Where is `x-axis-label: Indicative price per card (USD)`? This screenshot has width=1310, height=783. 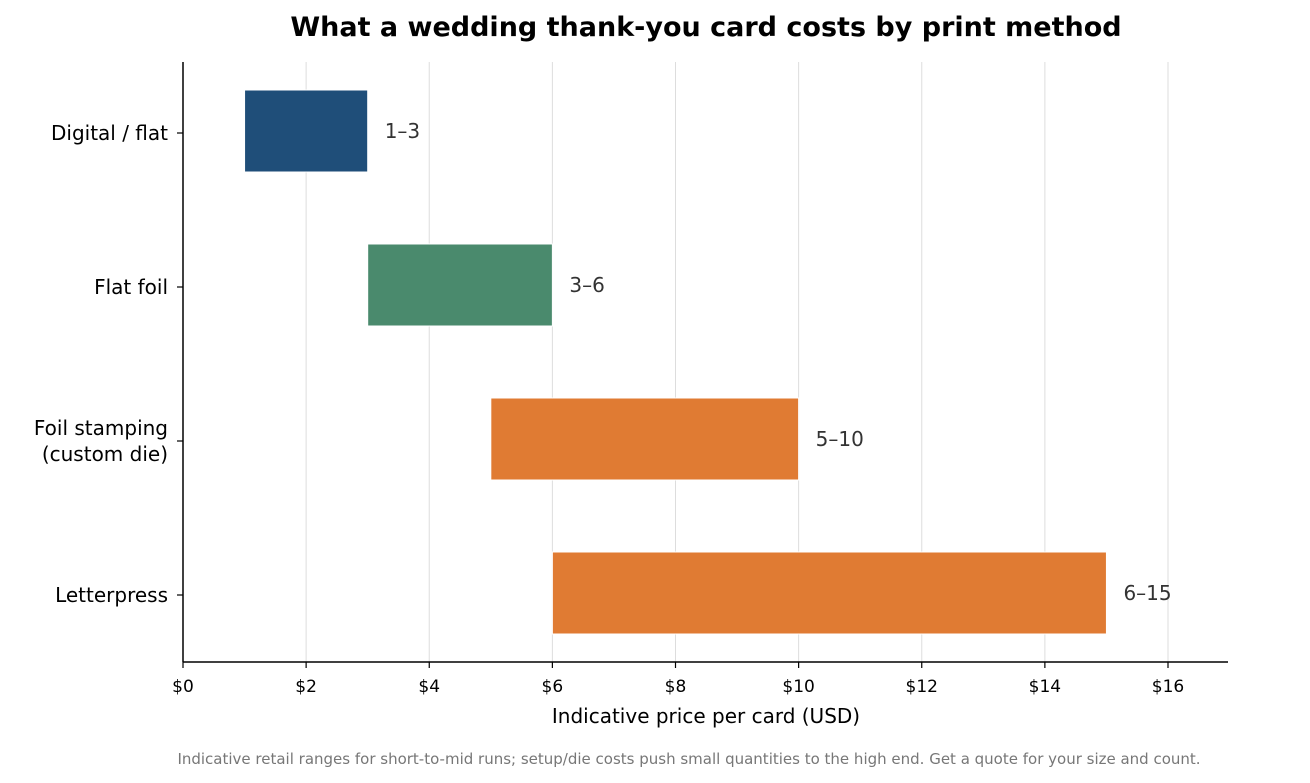
x-axis-label: Indicative price per card (USD) is located at coordinates (706, 716).